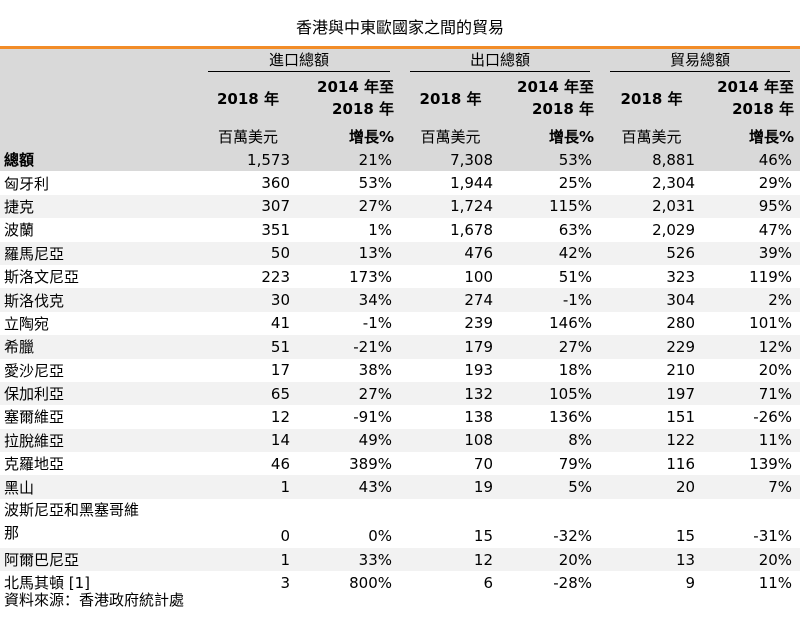  I want to click on growth-cell: -21%, so click(349, 347).